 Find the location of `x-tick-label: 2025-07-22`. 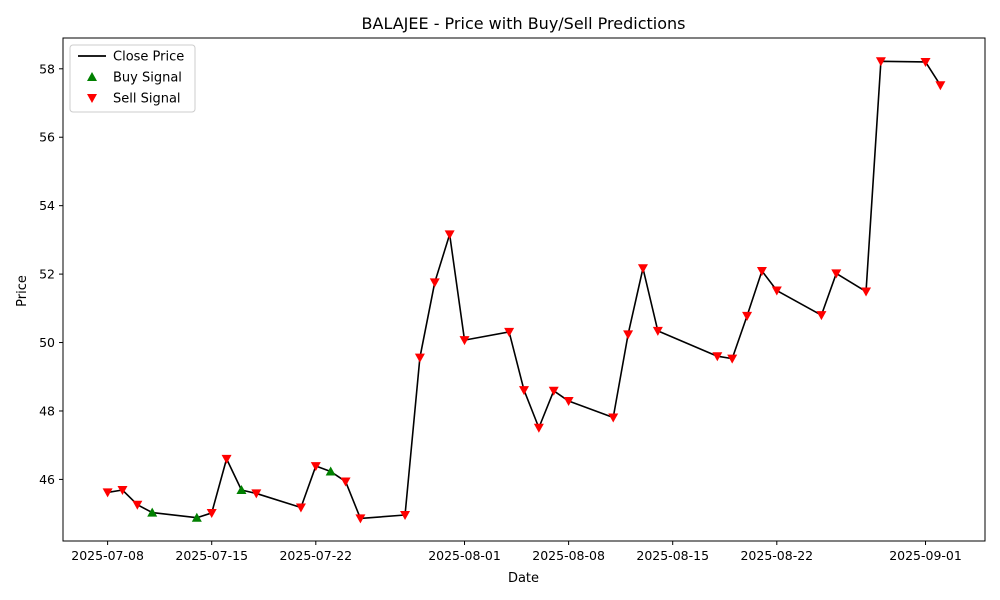

x-tick-label: 2025-07-22 is located at coordinates (315, 555).